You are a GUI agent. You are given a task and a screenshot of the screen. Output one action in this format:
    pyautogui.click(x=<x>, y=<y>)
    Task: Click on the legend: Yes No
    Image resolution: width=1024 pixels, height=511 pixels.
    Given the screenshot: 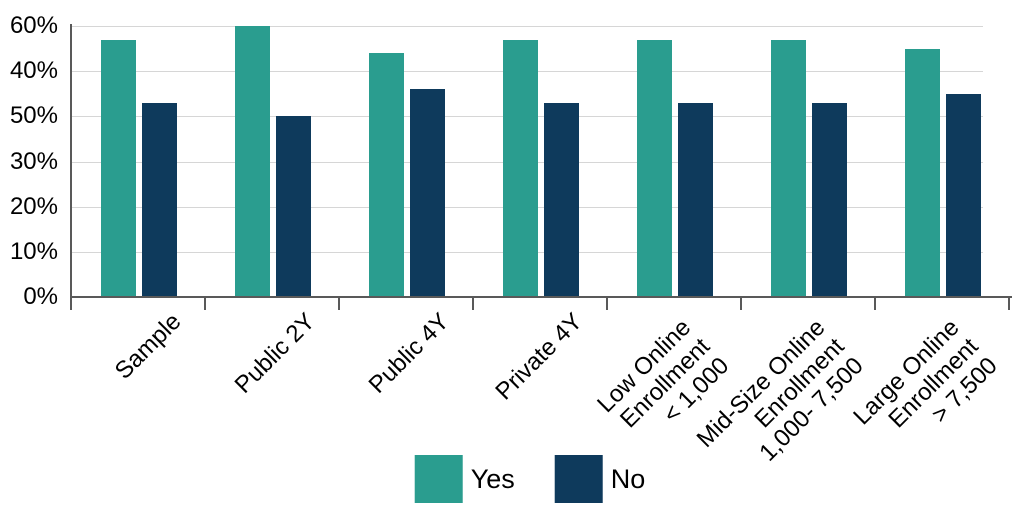 What is the action you would take?
    pyautogui.click(x=530, y=479)
    